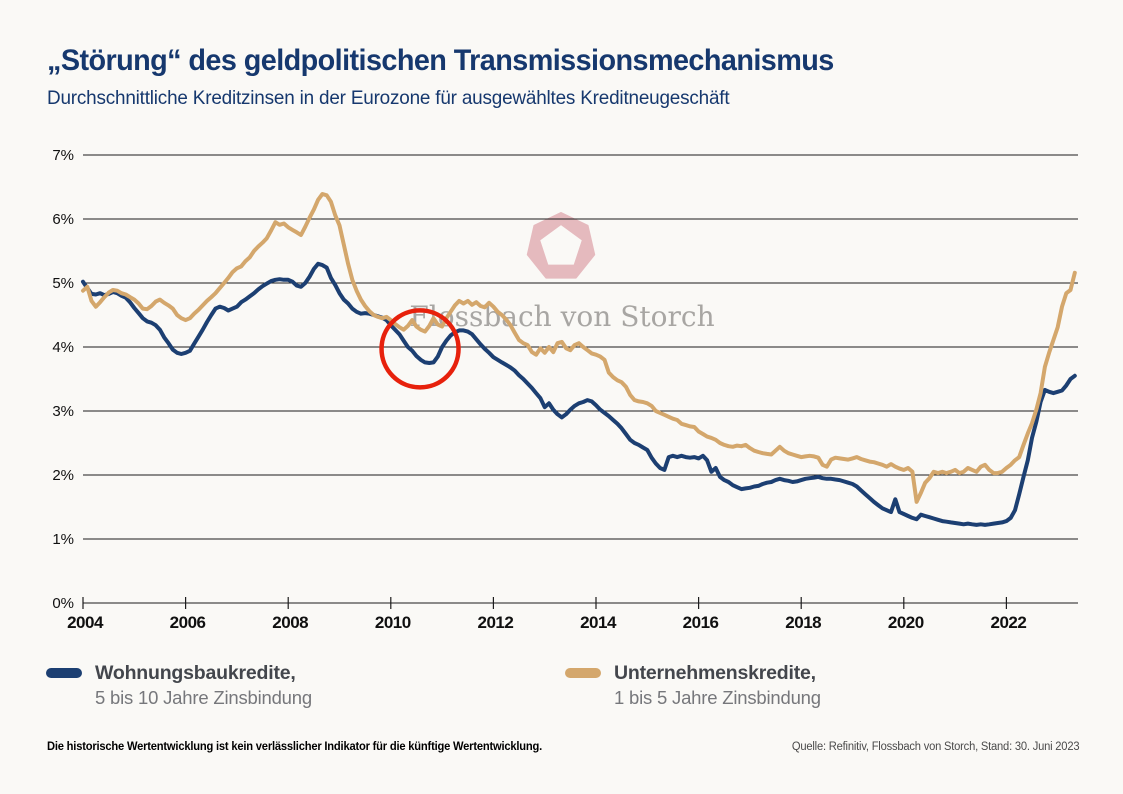 The width and height of the screenshot is (1123, 794). Describe the element at coordinates (188, 622) in the screenshot. I see `x-tick-label: 2006` at that location.